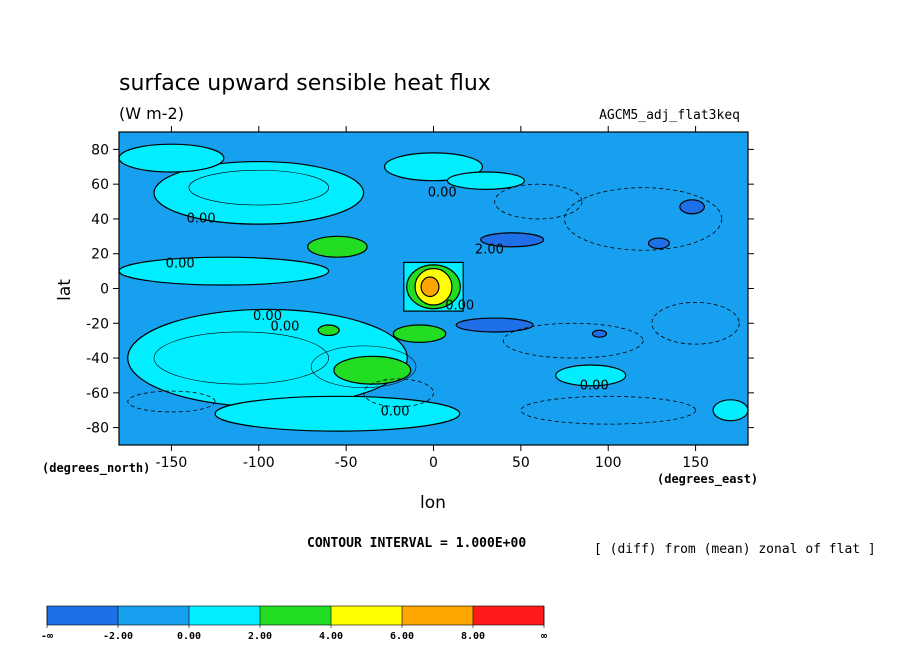 The image size is (904, 654). What do you see at coordinates (267, 316) in the screenshot?
I see `contour-label-4: 0.00` at bounding box center [267, 316].